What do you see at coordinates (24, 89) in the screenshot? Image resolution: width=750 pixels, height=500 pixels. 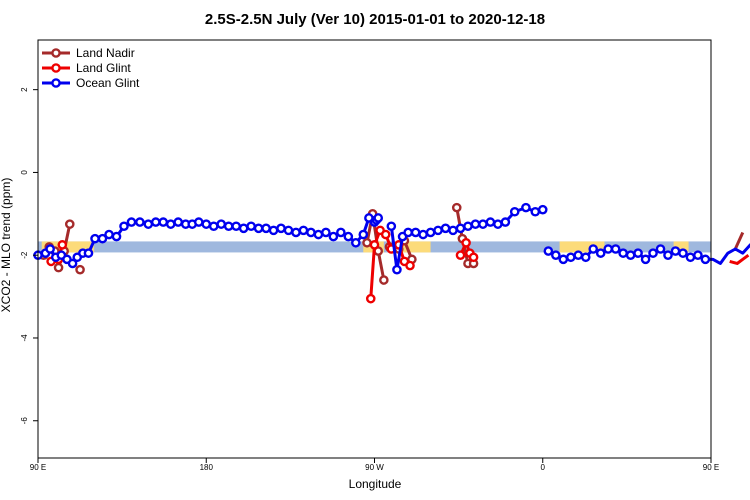 I see `y-tick-label: 2` at bounding box center [24, 89].